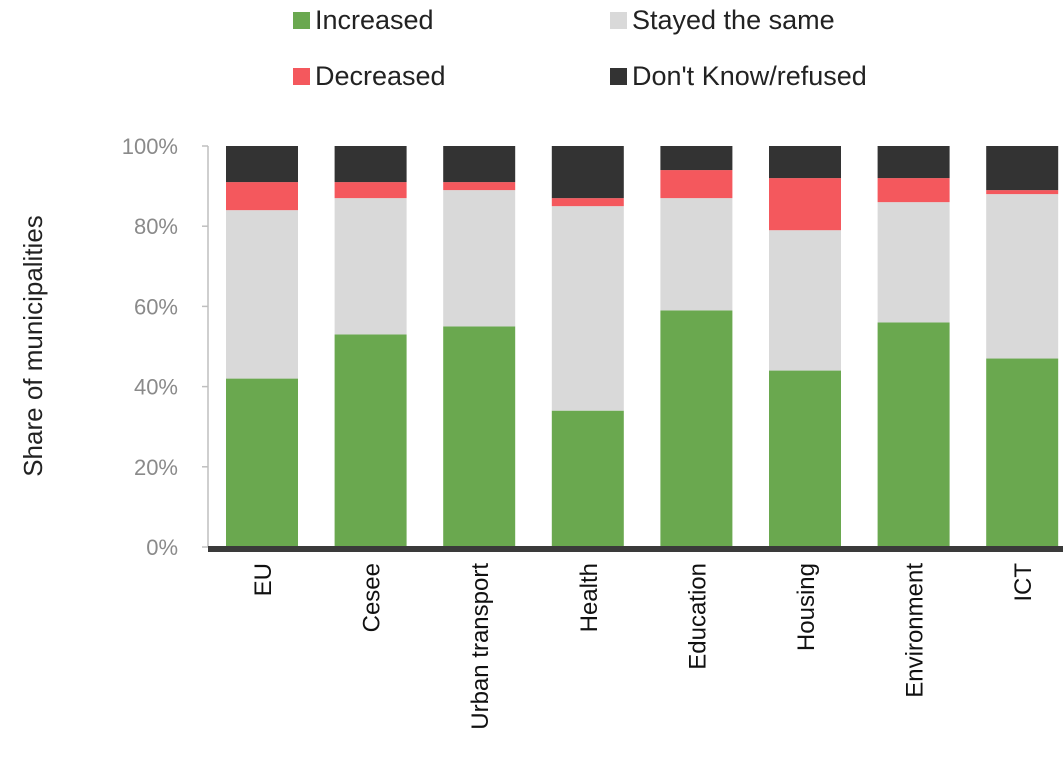  Describe the element at coordinates (370, 266) in the screenshot. I see `bar-segment-cesee-stayed-the-same` at that location.